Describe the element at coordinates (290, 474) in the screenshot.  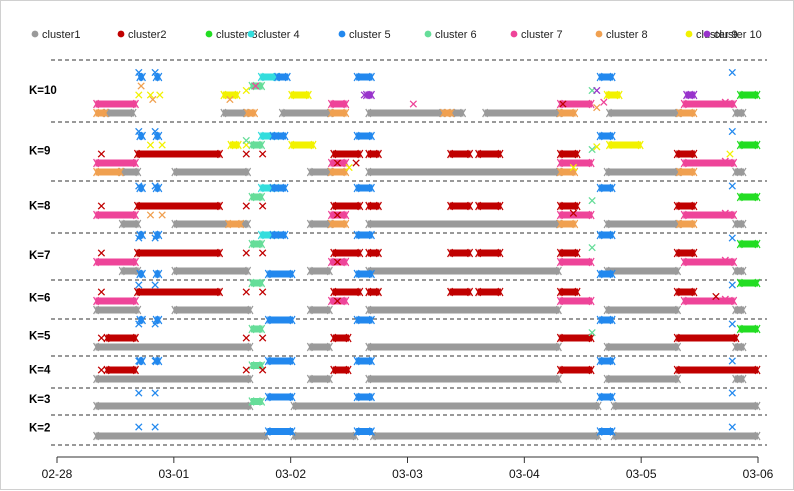
I see `x-tick-label: 03-02` at that location.